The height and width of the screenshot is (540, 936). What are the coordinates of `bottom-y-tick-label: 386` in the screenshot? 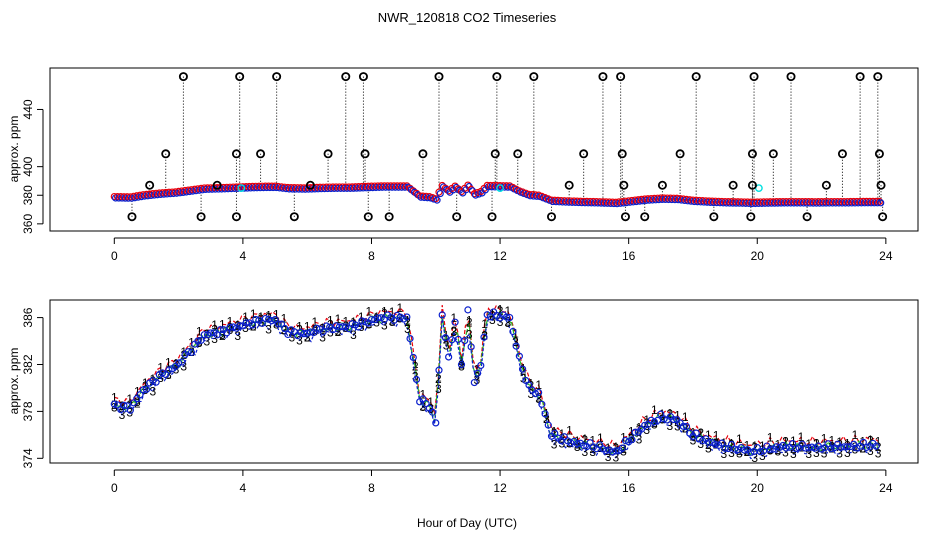 It's located at (28, 317).